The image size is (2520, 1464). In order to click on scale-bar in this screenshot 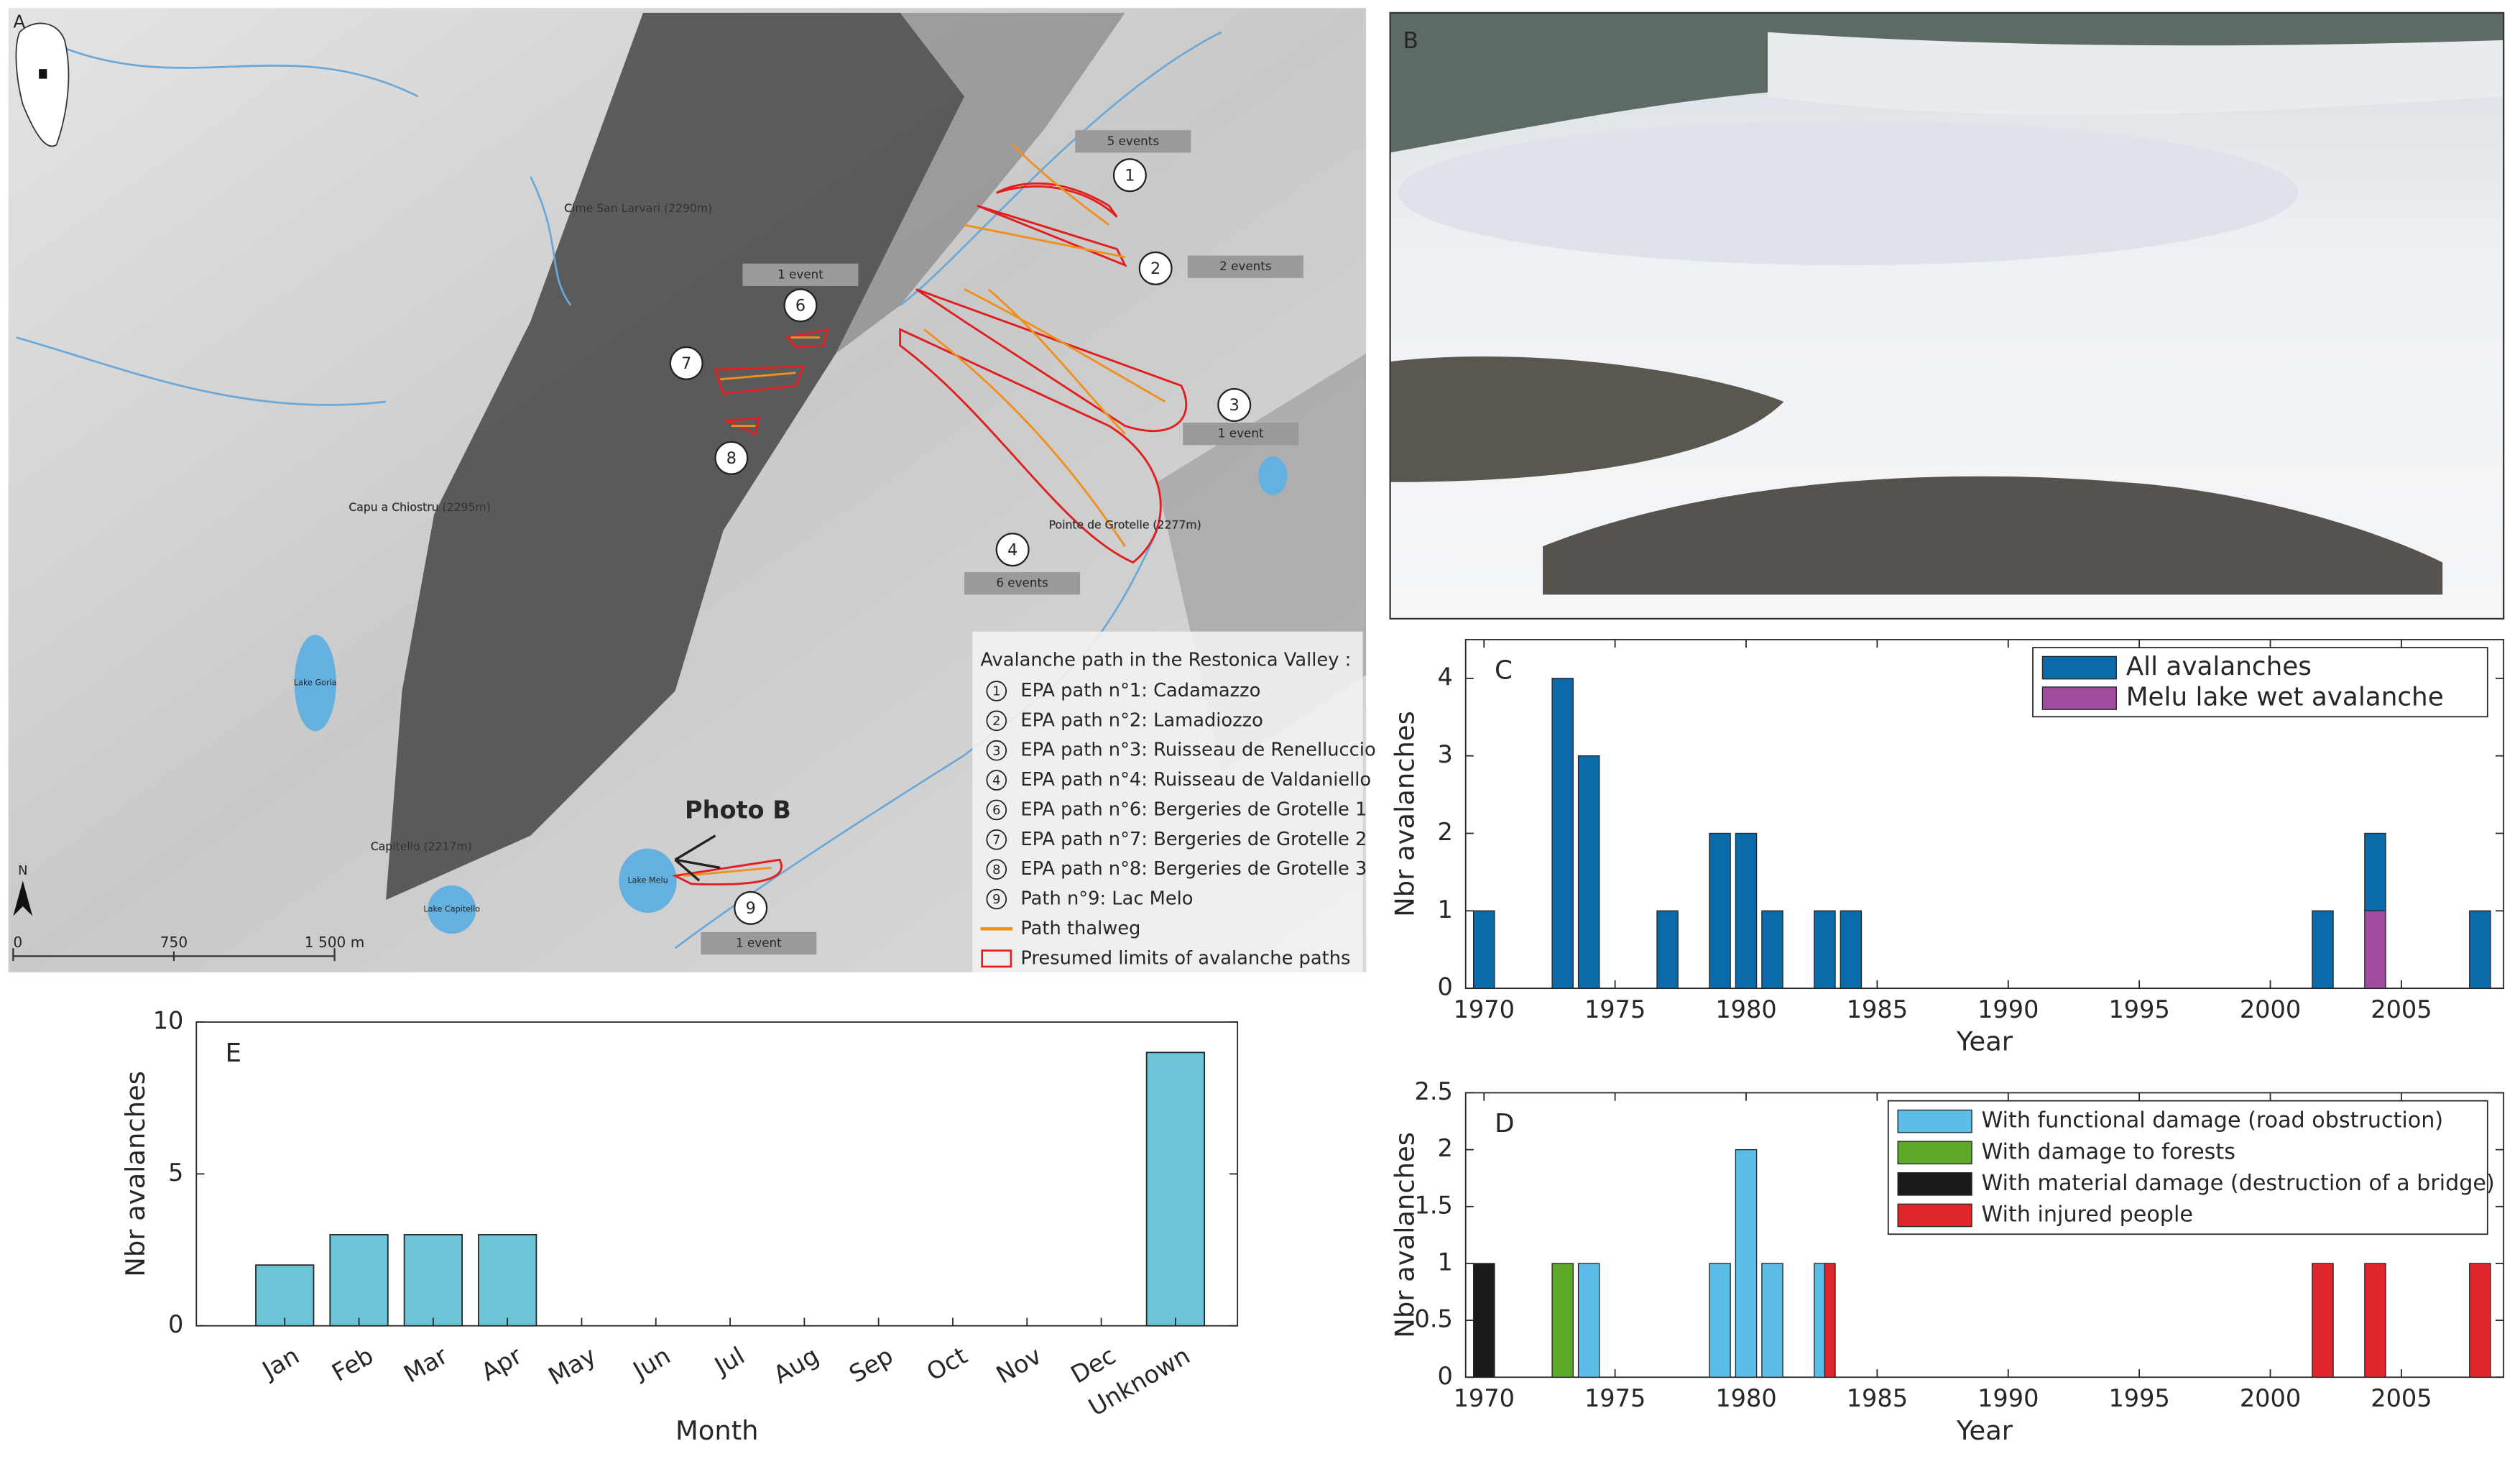, I will do `click(174, 955)`.